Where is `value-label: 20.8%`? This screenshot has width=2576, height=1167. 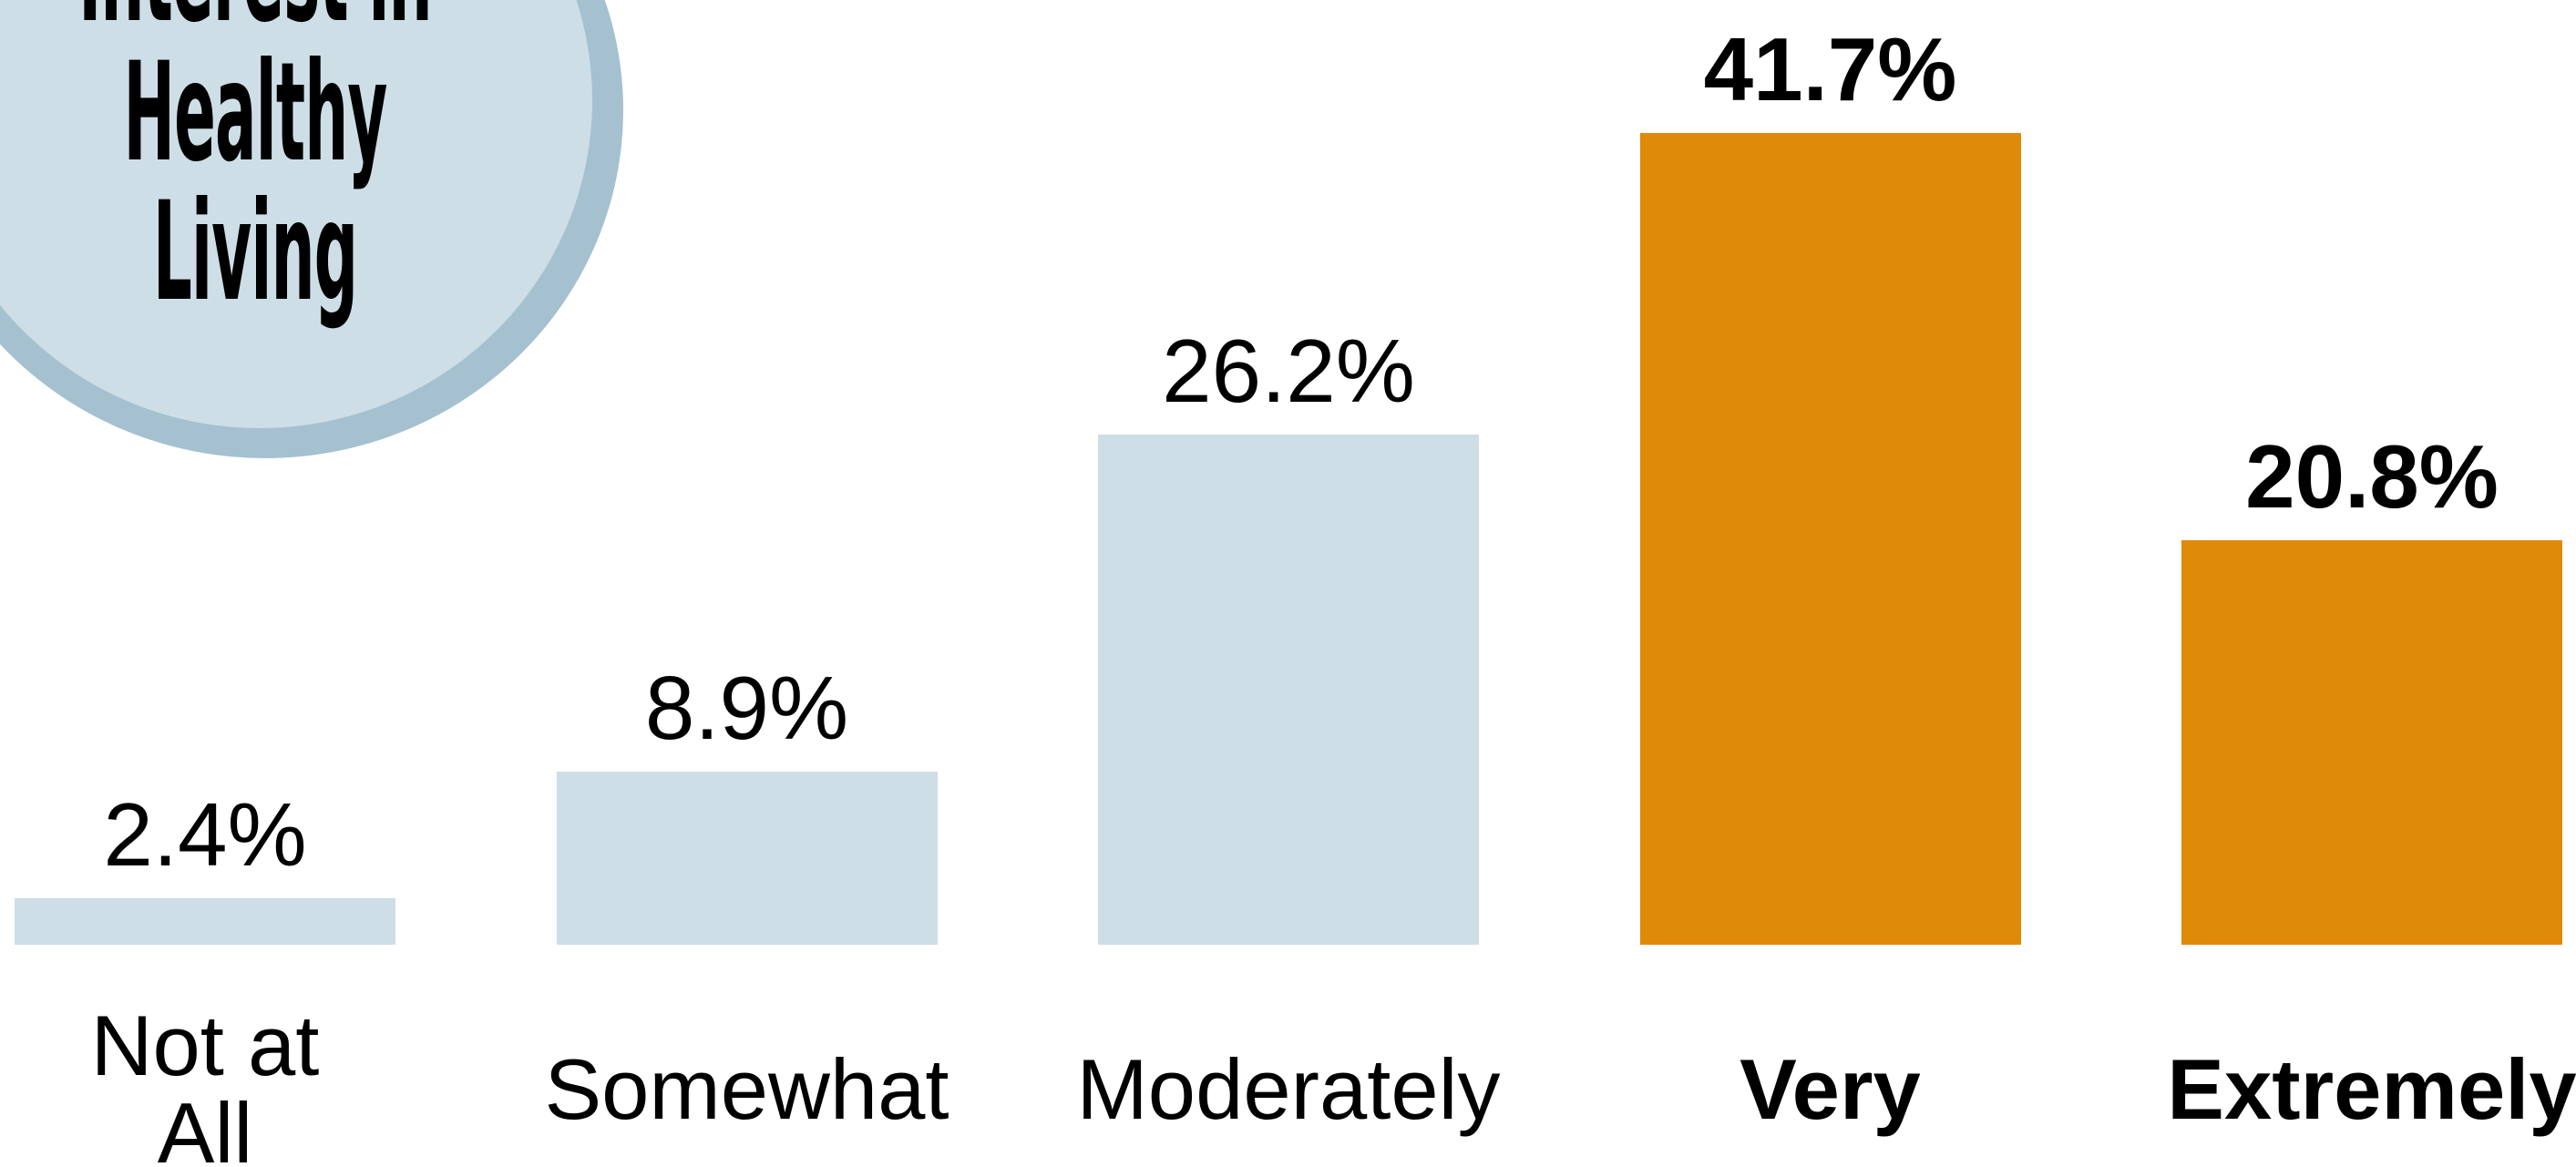
value-label: 20.8% is located at coordinates (2372, 476).